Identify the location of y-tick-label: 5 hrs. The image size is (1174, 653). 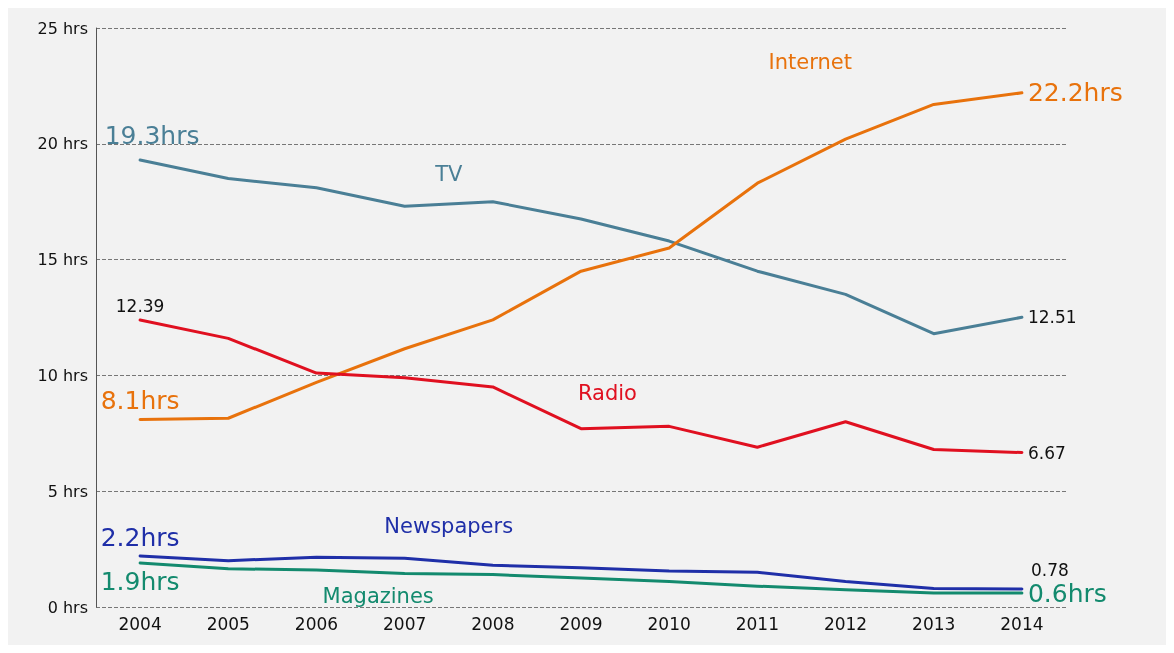
(67, 491).